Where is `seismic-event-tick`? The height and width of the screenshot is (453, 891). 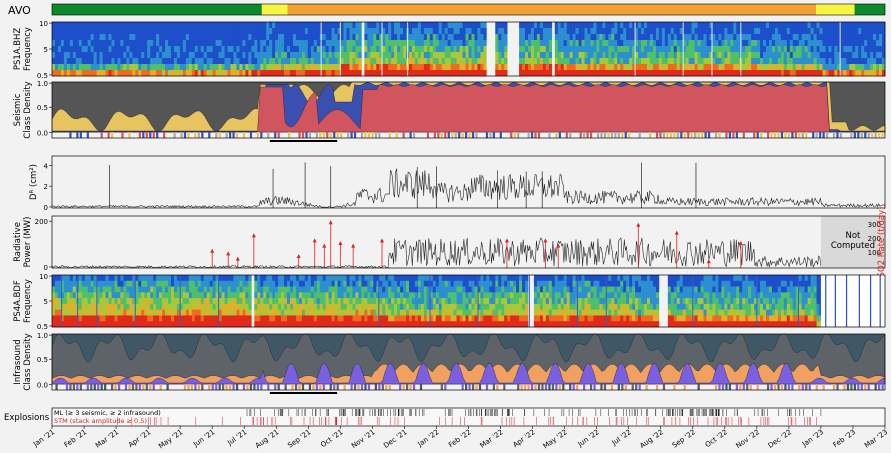 seismic-event-tick is located at coordinates (476, 135).